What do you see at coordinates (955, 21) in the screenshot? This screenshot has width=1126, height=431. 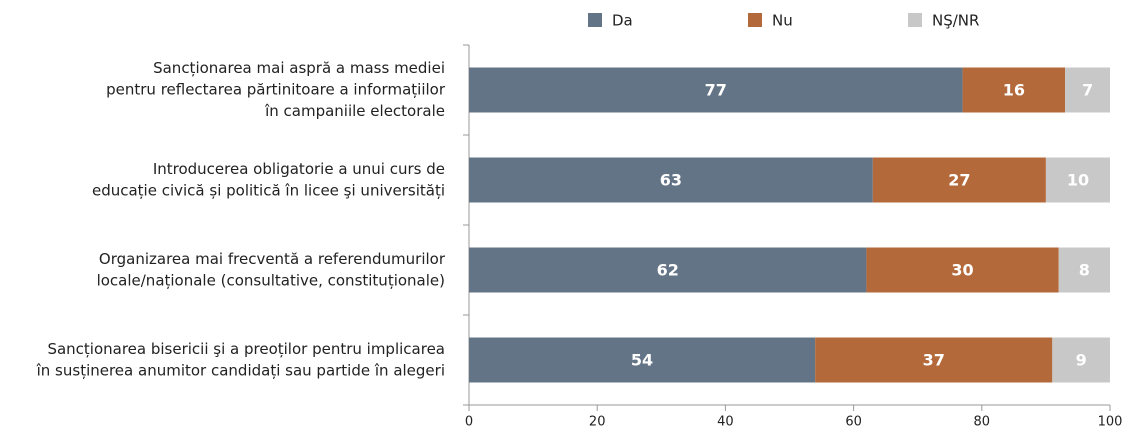 I see `legend-label: NŞ/NR` at bounding box center [955, 21].